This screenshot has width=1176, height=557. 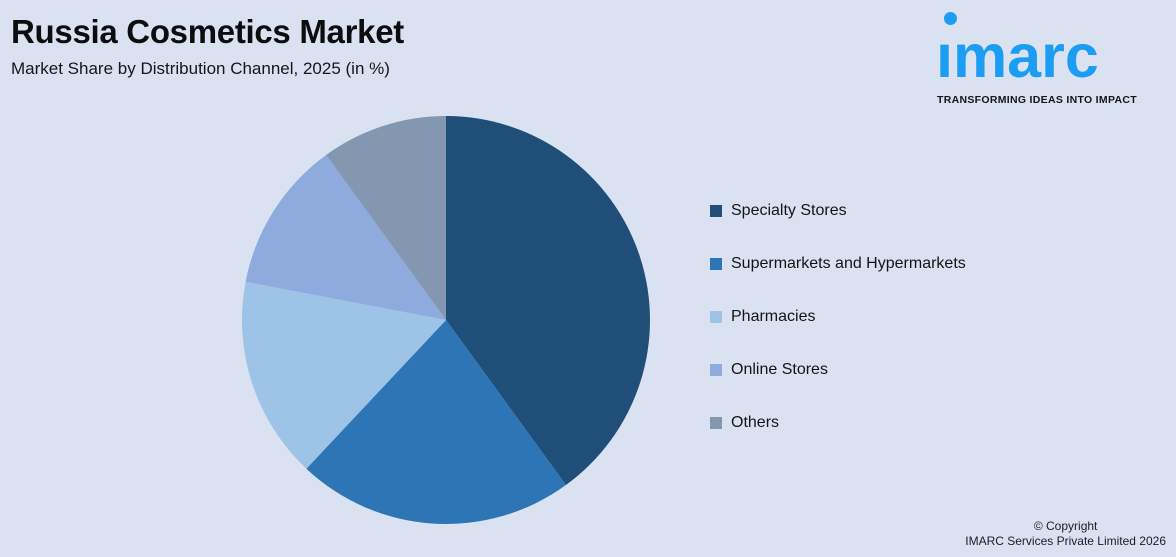 What do you see at coordinates (848, 263) in the screenshot?
I see `legend-label: Supermarkets and Hypermarkets` at bounding box center [848, 263].